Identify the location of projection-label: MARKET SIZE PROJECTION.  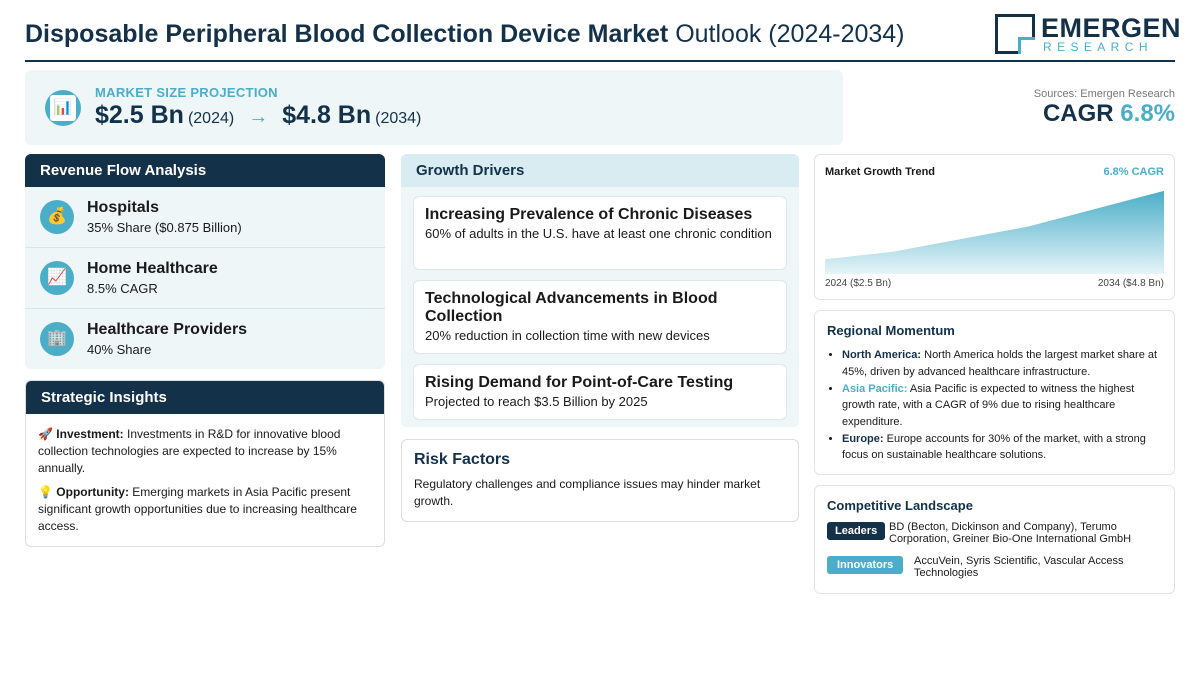
(186, 92).